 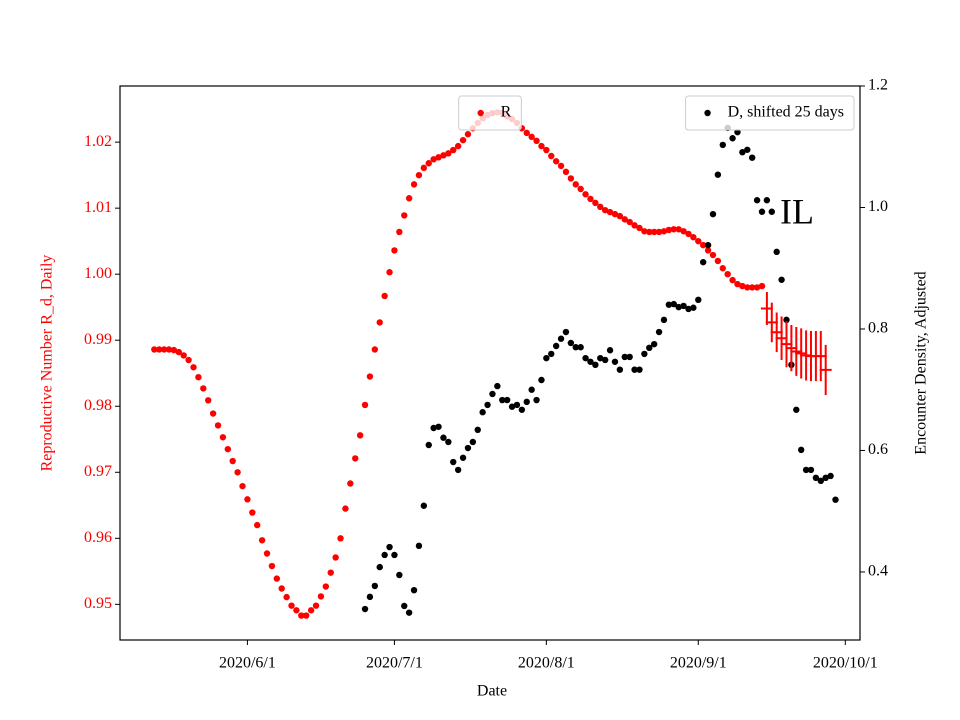 I want to click on y-tick-label: 0.96, so click(x=98, y=537).